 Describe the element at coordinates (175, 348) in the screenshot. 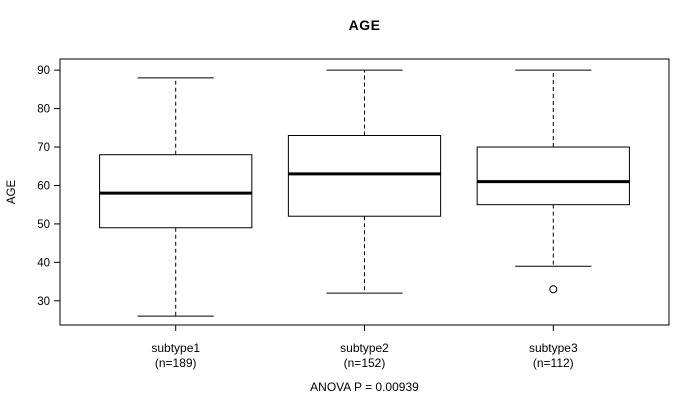

I see `group-label: subtype1` at that location.